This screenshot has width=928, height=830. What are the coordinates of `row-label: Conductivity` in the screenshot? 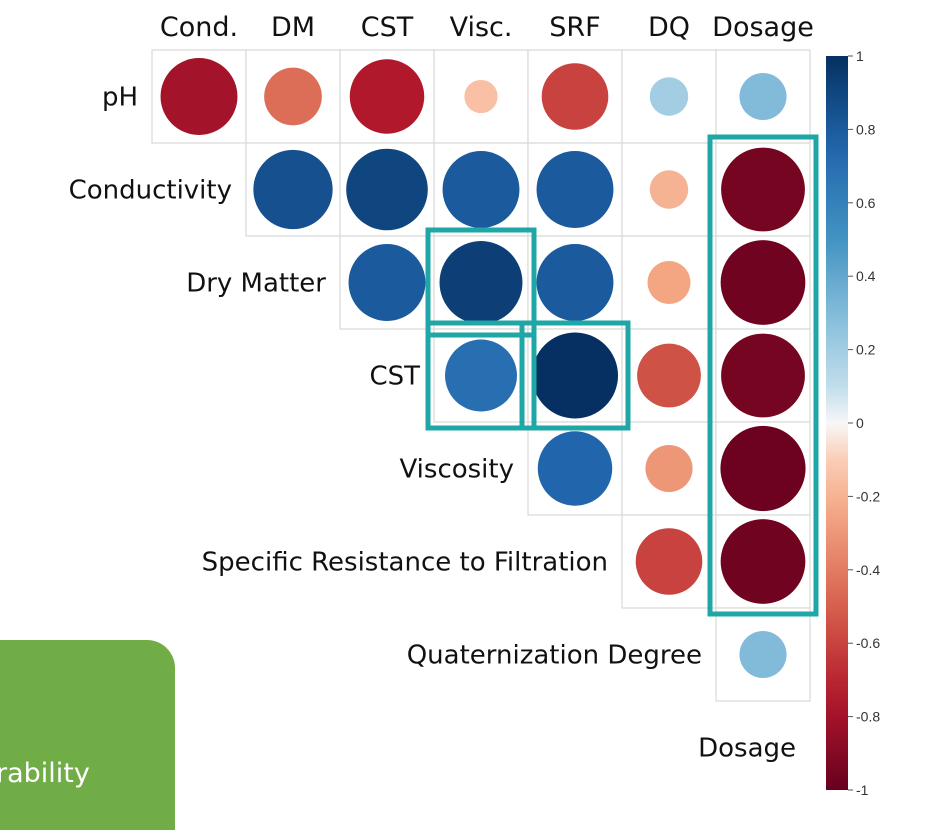 It's located at (150, 191).